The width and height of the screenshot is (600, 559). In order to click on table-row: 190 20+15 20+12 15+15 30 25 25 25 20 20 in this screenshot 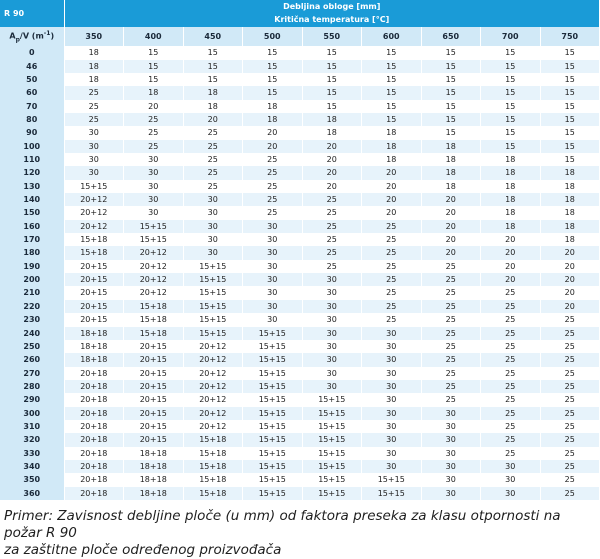, I will do `click(300, 266)`.